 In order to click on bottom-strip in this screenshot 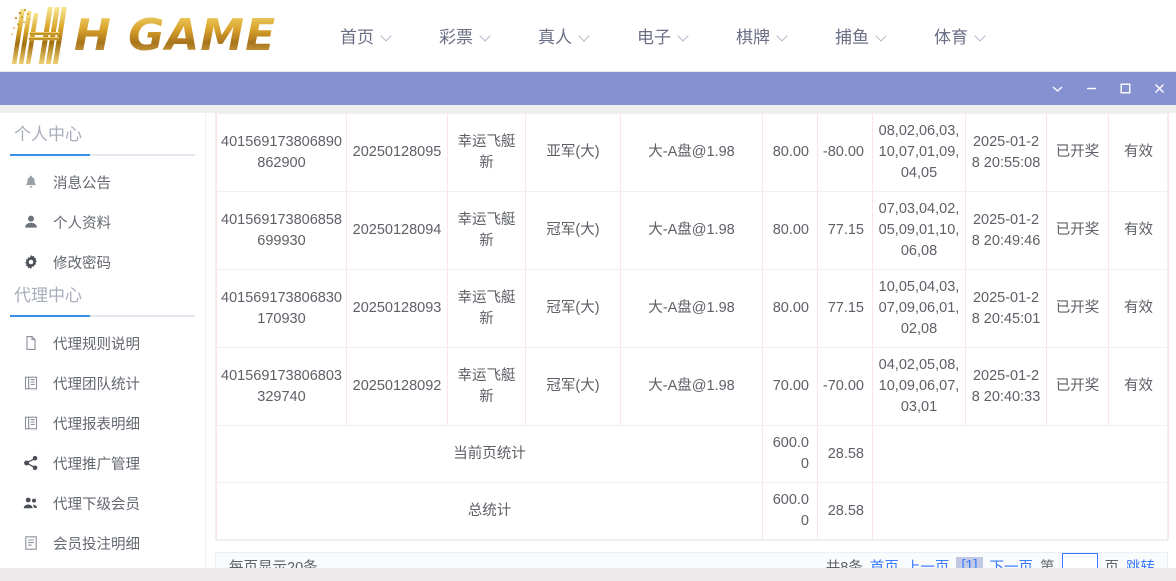, I will do `click(588, 574)`.